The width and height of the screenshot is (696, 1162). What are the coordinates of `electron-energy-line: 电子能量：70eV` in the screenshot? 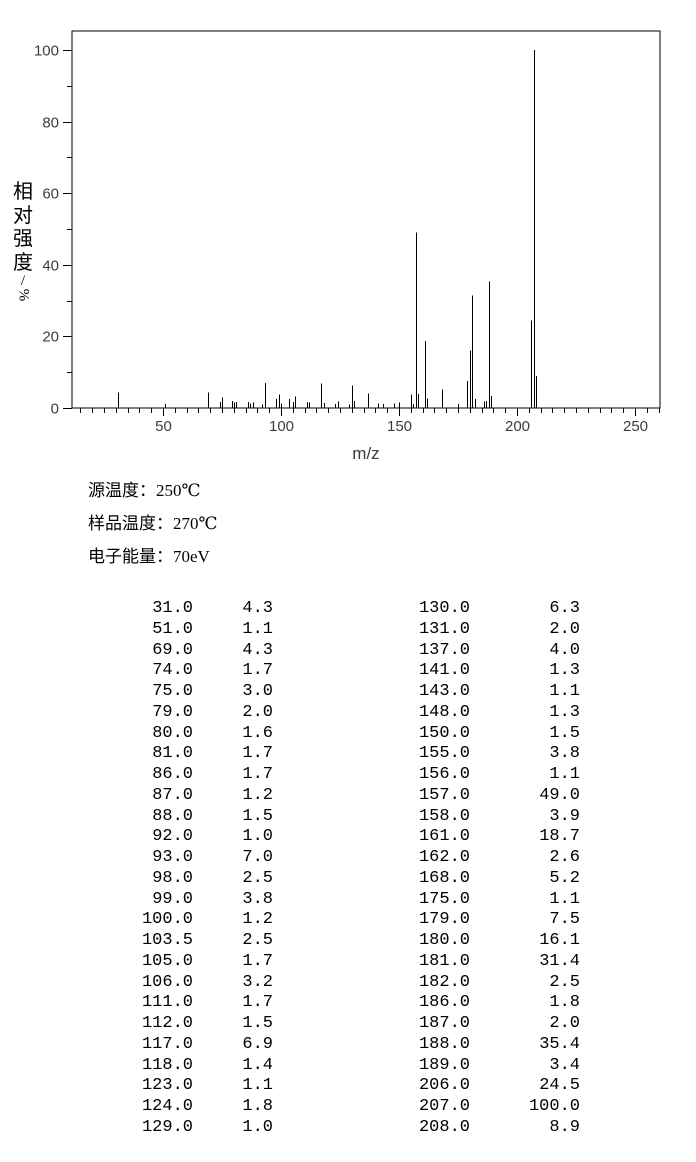 It's located at (149, 556).